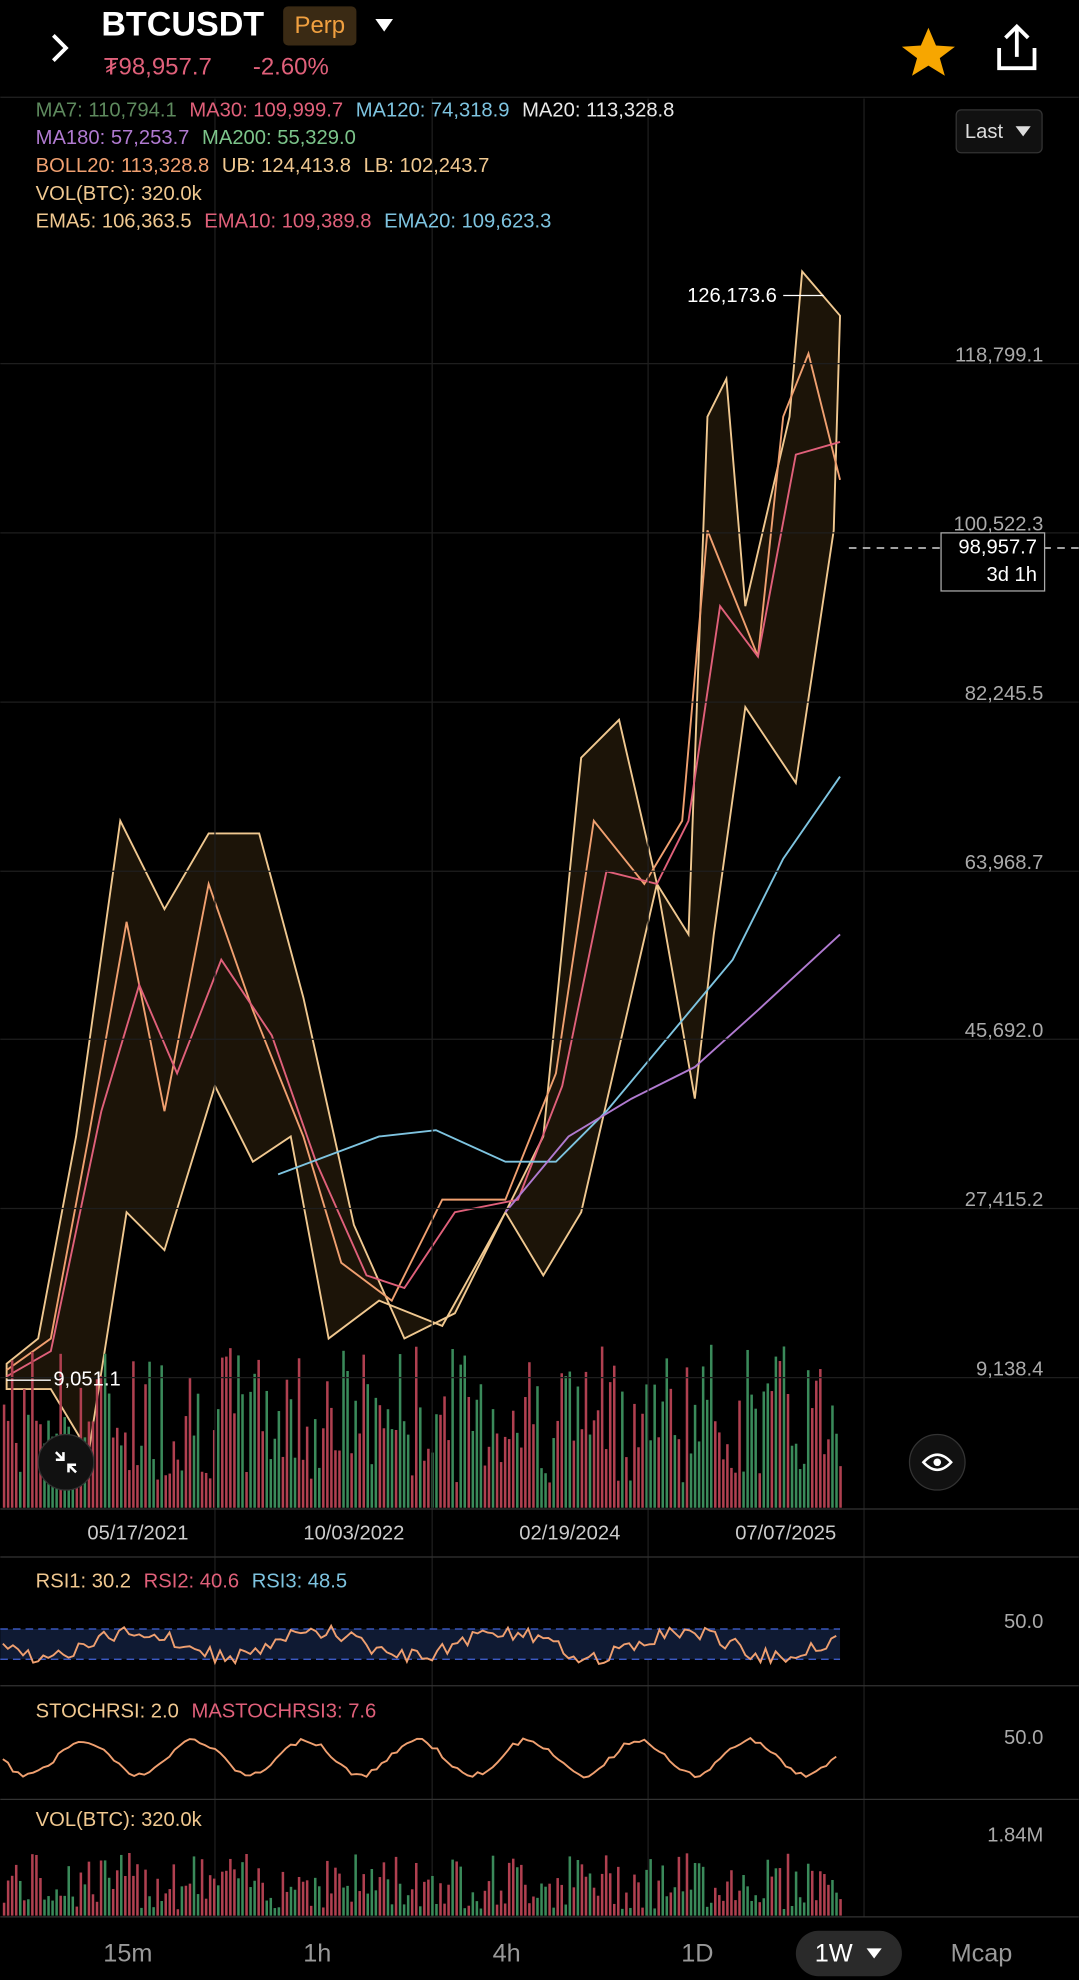 The image size is (1079, 1980). What do you see at coordinates (66, 1462) in the screenshot?
I see `collapse-button` at bounding box center [66, 1462].